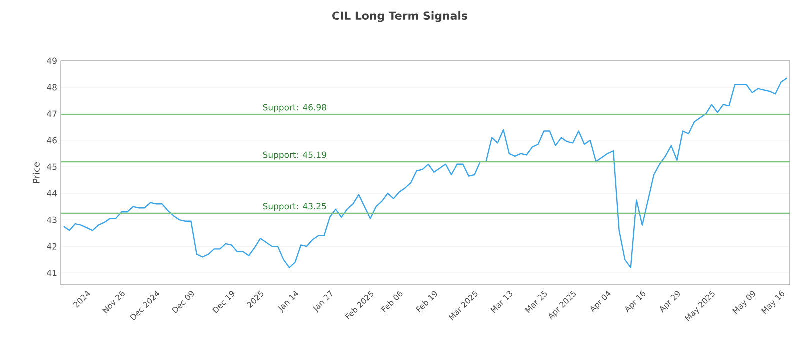  I want to click on y-tick-label: 41, so click(52, 273).